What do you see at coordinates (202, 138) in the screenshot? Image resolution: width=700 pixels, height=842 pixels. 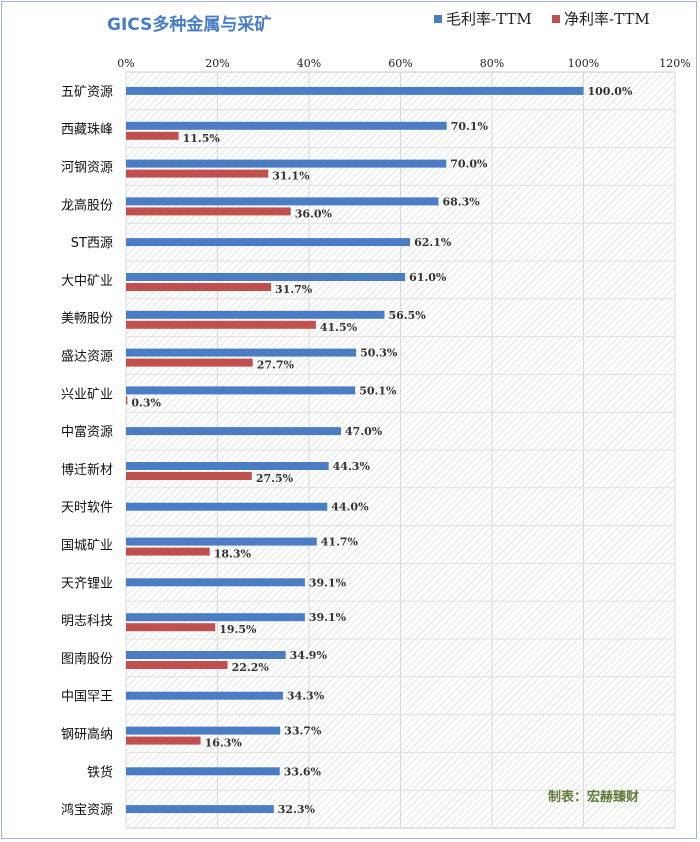 I see `data-label-net-margin: 11.5%` at bounding box center [202, 138].